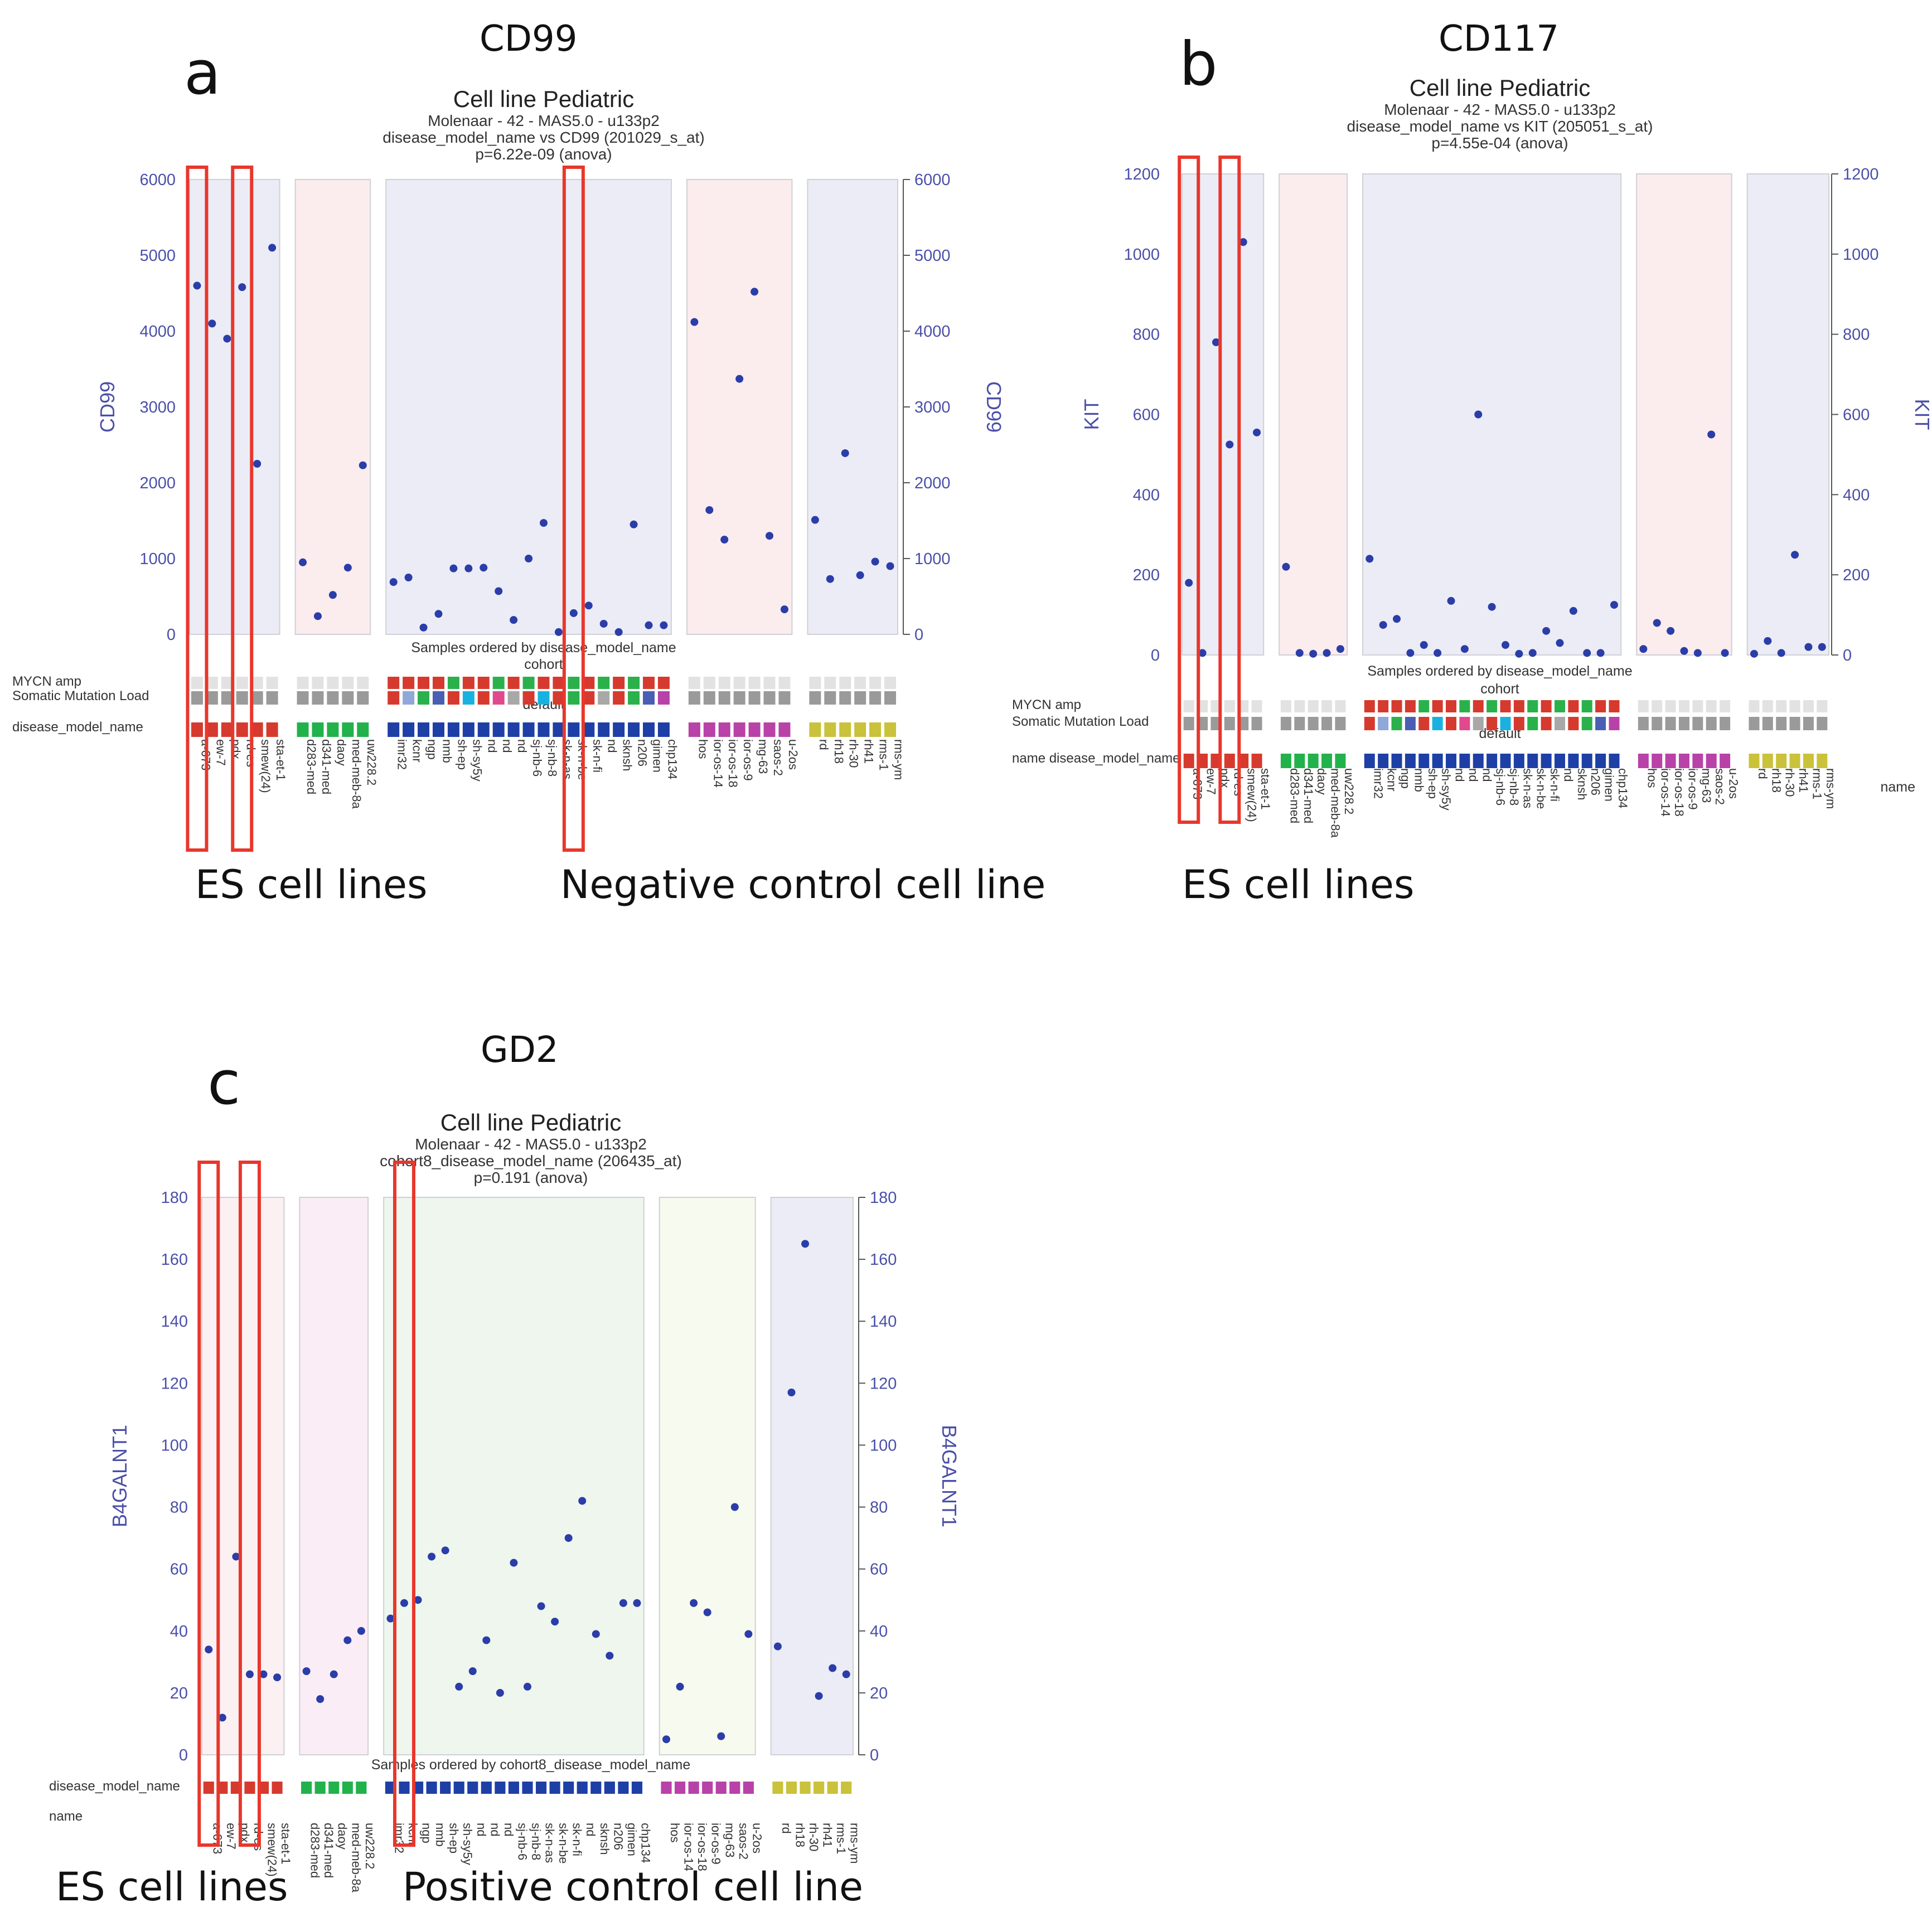 Image resolution: width=1932 pixels, height=1912 pixels. What do you see at coordinates (1499, 671) in the screenshot?
I see `x-axis-label: Samples ordered by disease_model_name` at bounding box center [1499, 671].